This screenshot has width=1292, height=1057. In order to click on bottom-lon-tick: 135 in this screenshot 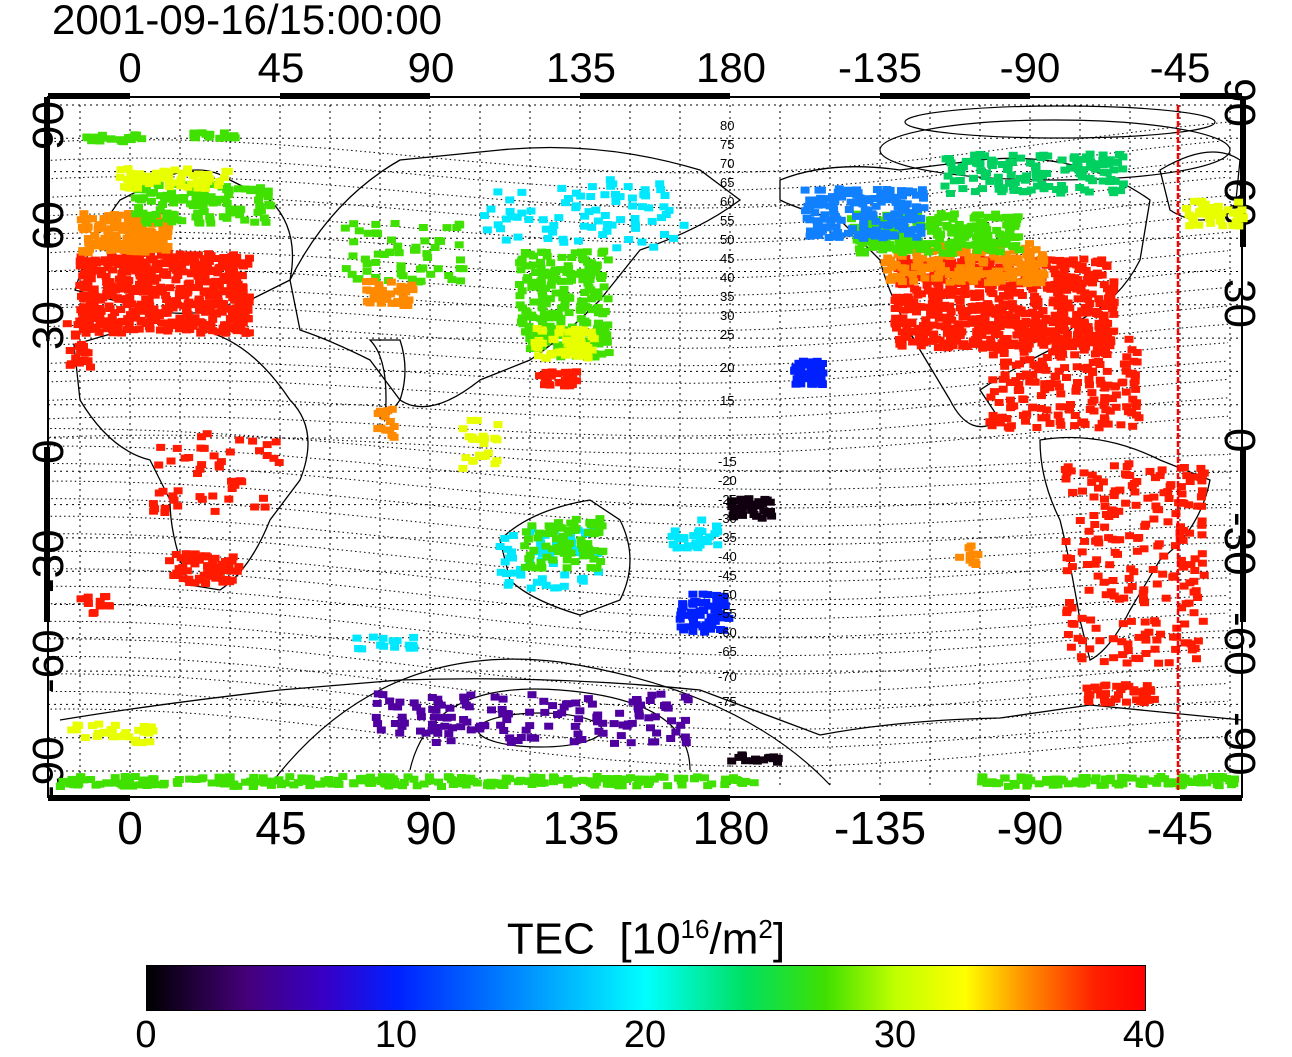, I will do `click(581, 828)`.